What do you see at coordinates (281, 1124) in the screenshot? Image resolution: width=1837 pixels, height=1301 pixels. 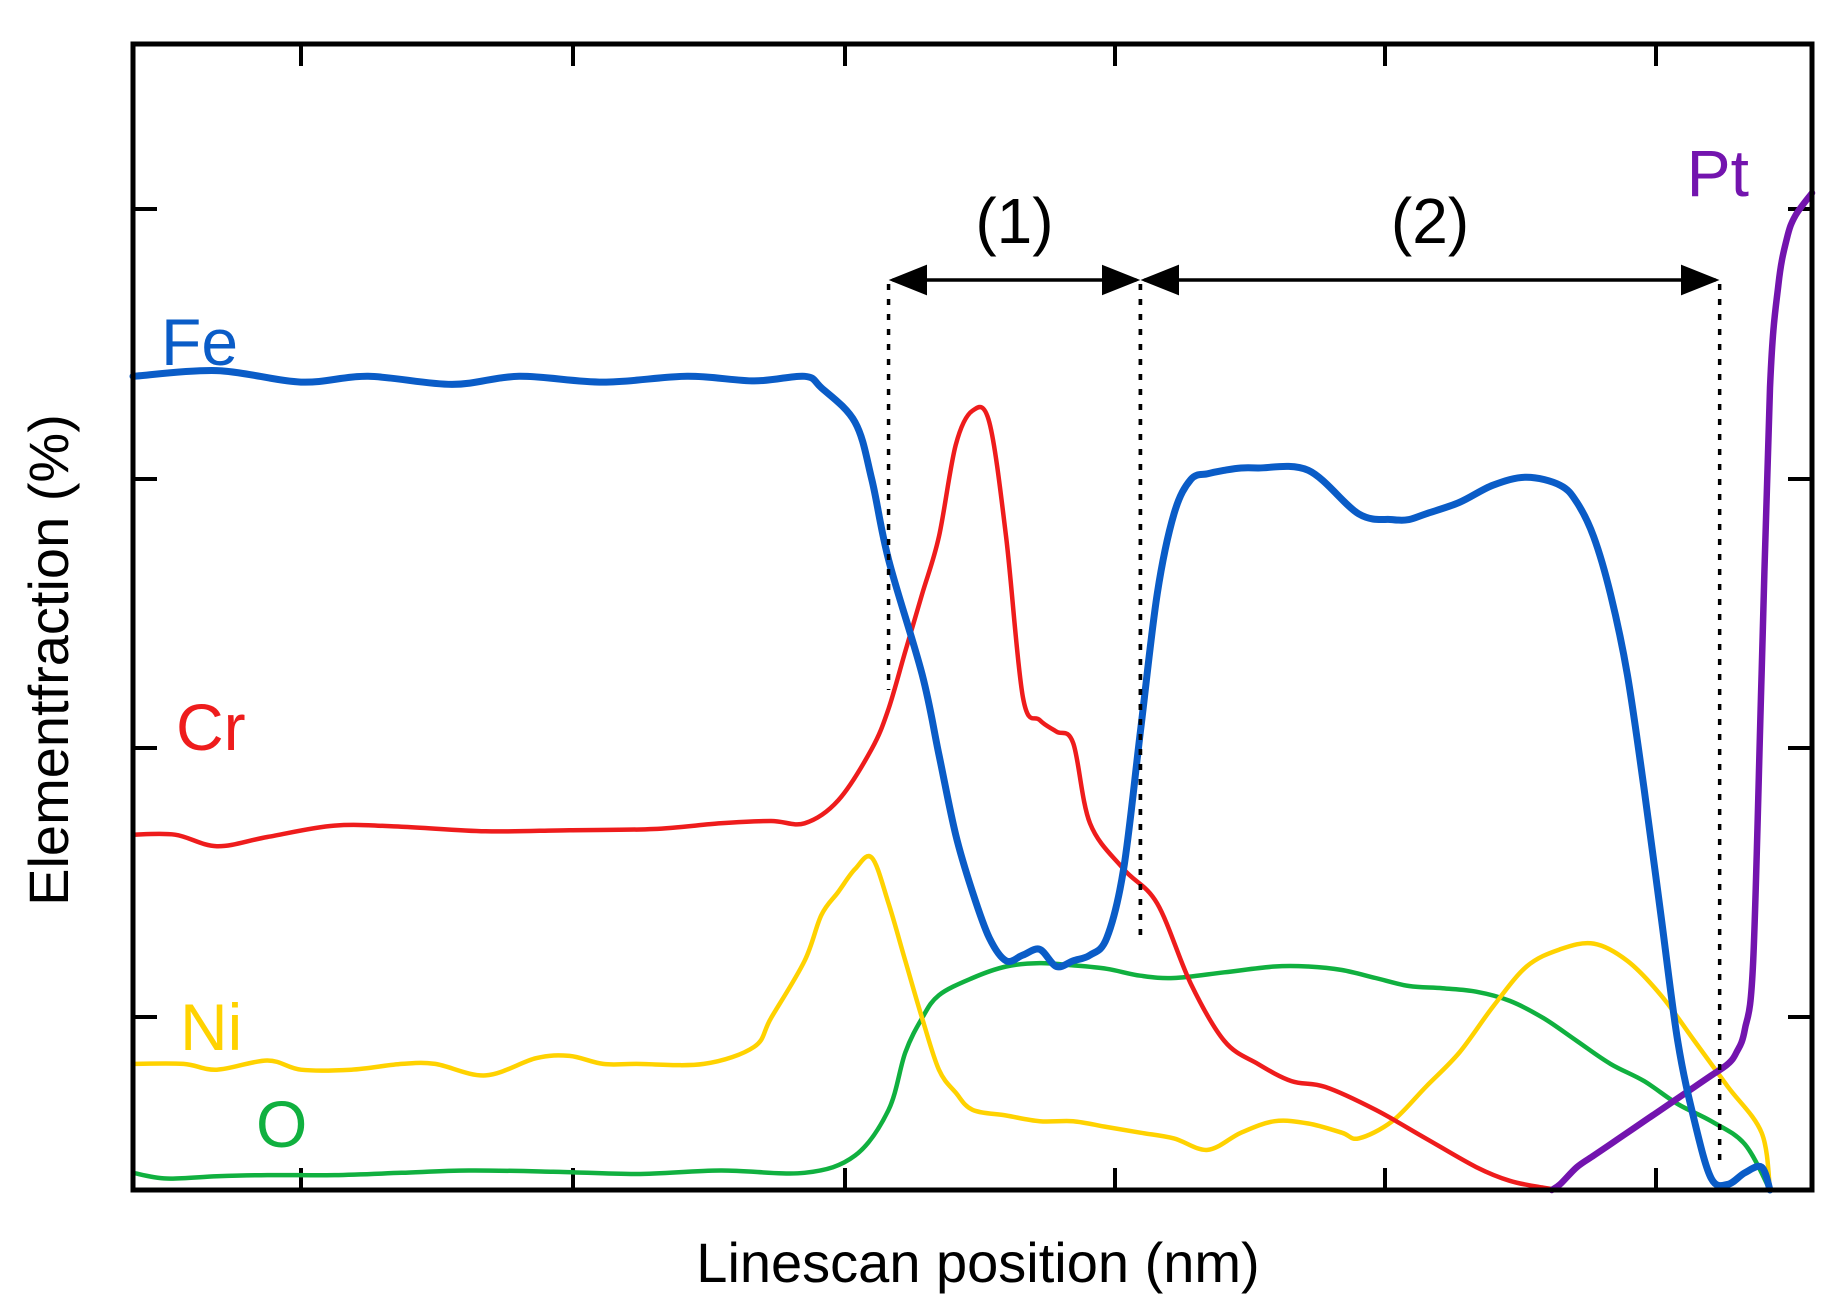 I see `series-label-o: O` at bounding box center [281, 1124].